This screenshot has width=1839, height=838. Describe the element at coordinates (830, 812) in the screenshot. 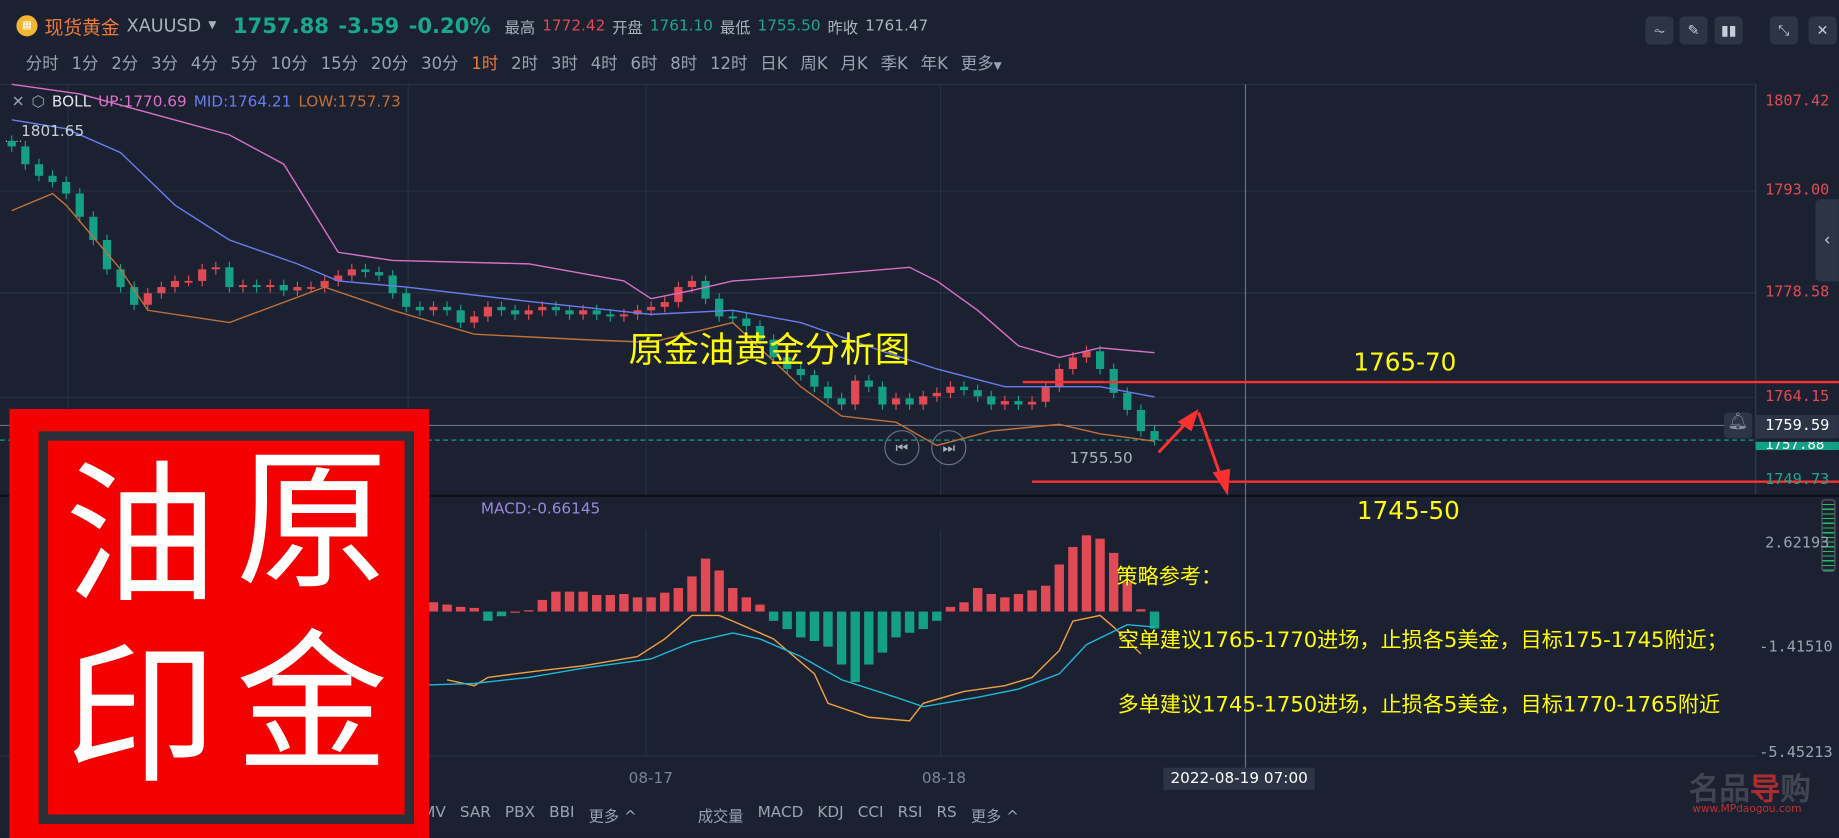

I see `indicator-kdj: KDJ` at that location.